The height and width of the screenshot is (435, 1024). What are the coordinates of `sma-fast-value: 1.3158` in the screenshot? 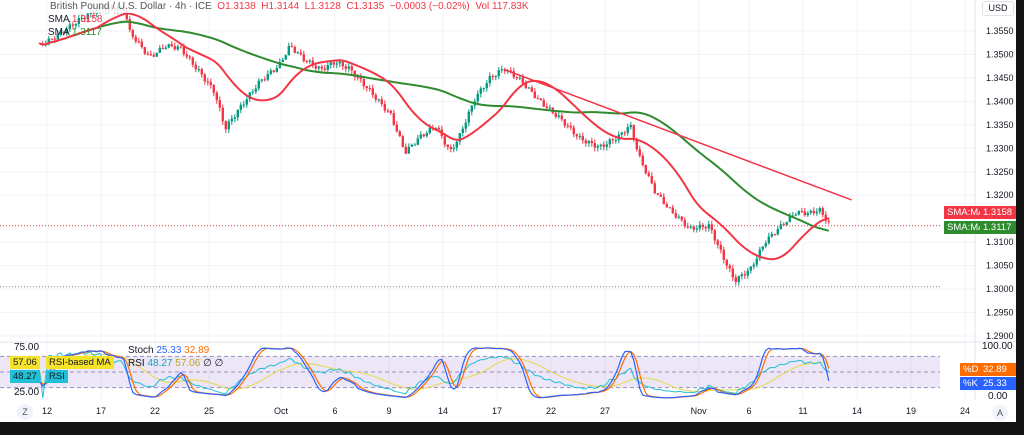 It's located at (87, 19).